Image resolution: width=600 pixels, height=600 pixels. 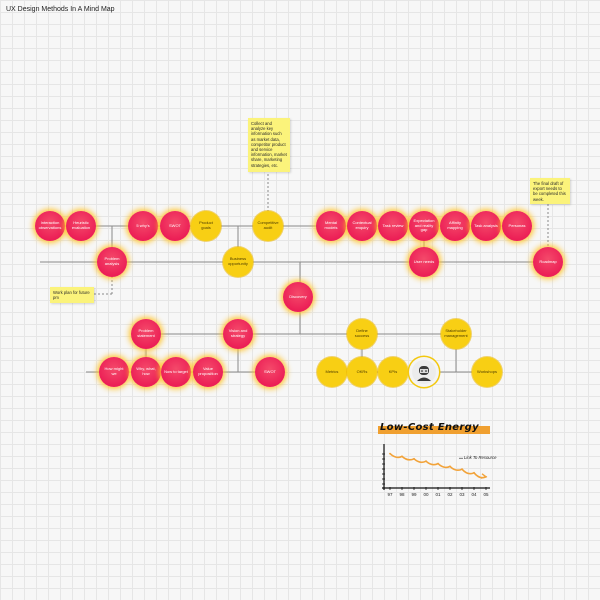 I want to click on node-avatar, so click(x=424, y=372).